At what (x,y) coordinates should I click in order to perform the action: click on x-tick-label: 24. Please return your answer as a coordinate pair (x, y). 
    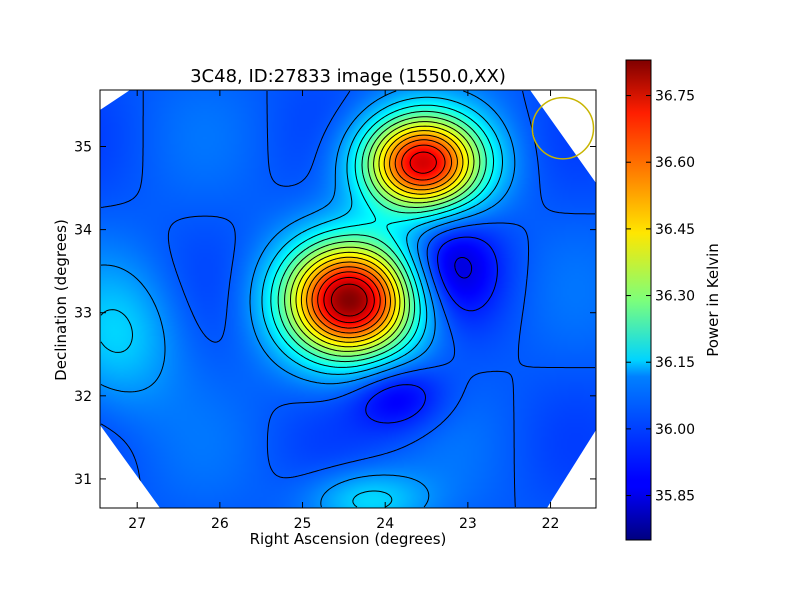
    Looking at the image, I should click on (385, 524).